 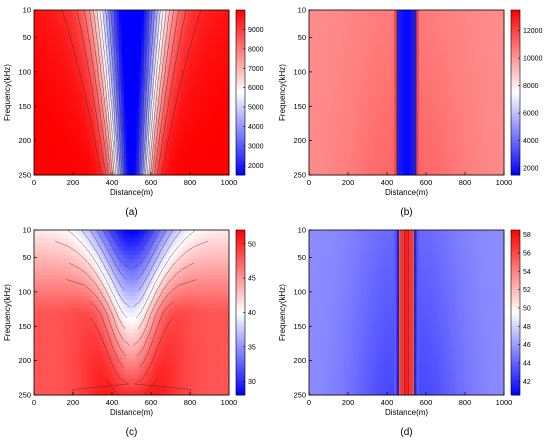 What do you see at coordinates (256, 30) in the screenshot?
I see `colorbar-tick-label: 9000` at bounding box center [256, 30].